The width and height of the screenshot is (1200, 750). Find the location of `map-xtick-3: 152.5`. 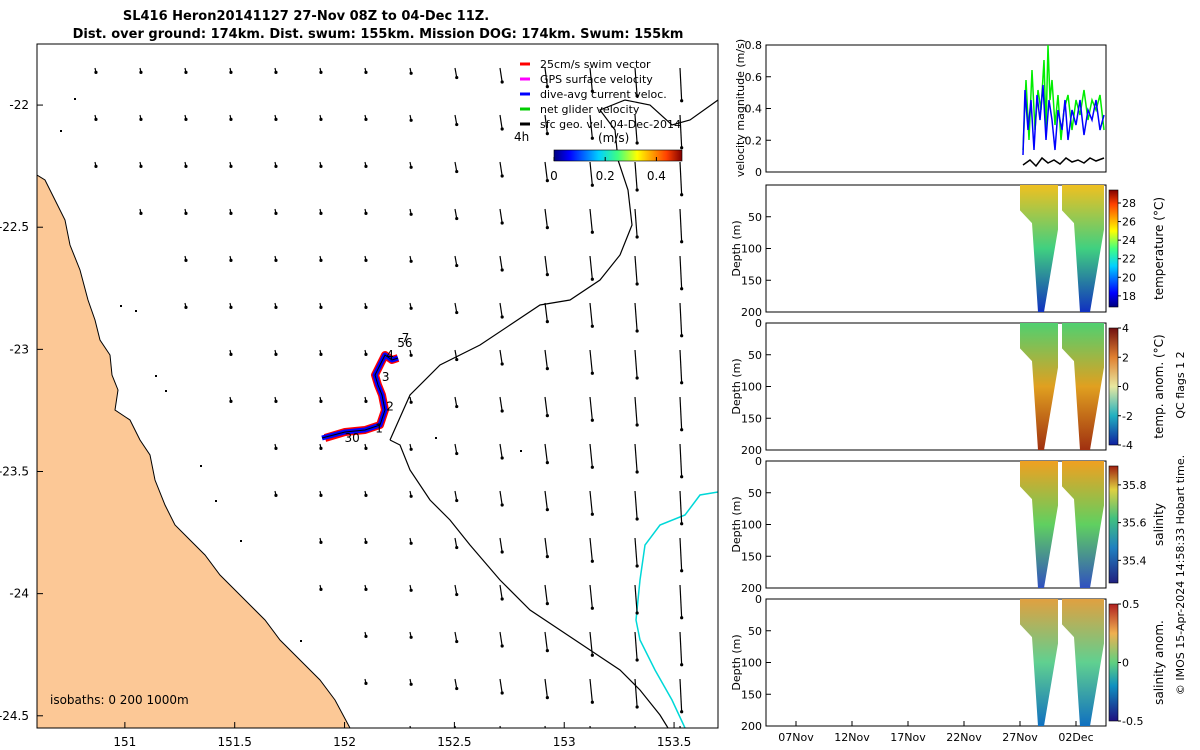

map-xtick-3: 152.5 is located at coordinates (454, 742).